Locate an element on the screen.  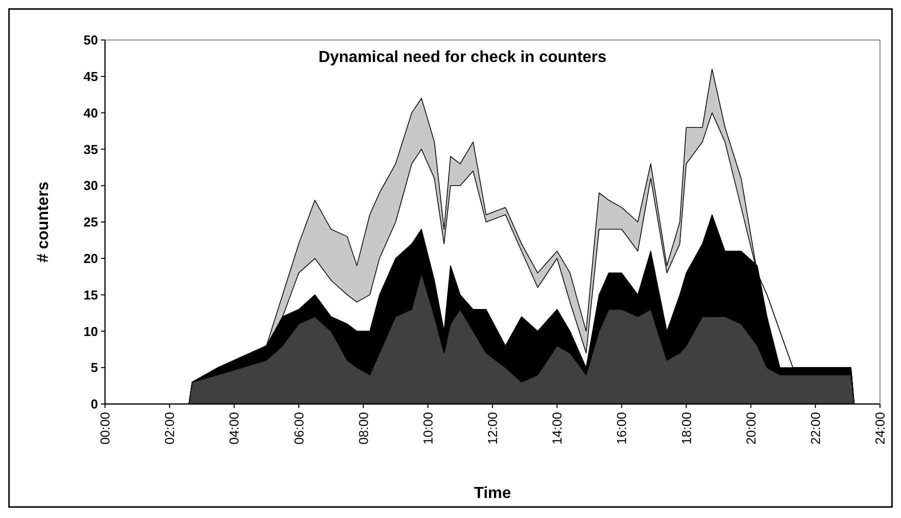
x-tick-label: 02:00 is located at coordinates (170, 428).